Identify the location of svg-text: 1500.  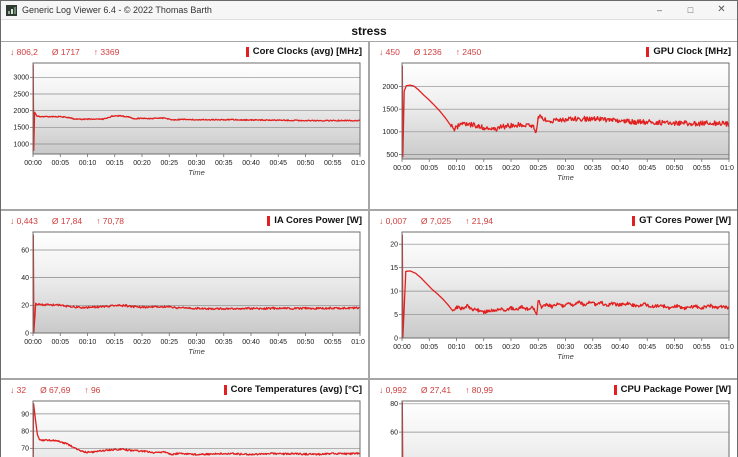
(21, 128).